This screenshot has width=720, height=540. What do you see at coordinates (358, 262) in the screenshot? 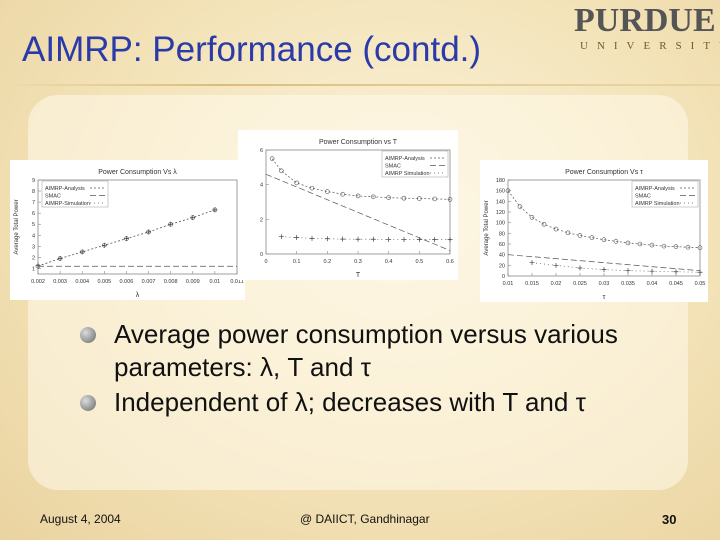
I see `x-tick-label: 0.3` at bounding box center [358, 262].